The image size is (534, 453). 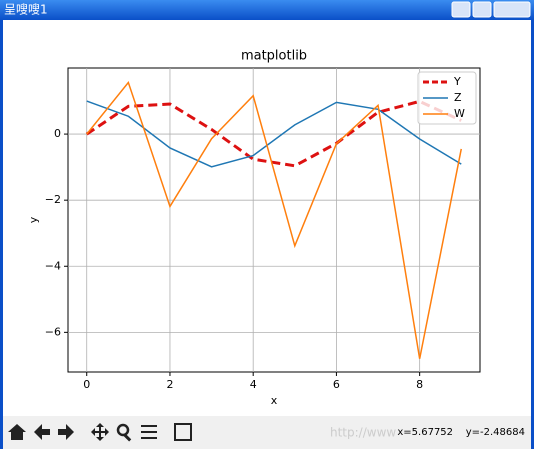 I want to click on y-tick-label: −2, so click(x=53, y=199).